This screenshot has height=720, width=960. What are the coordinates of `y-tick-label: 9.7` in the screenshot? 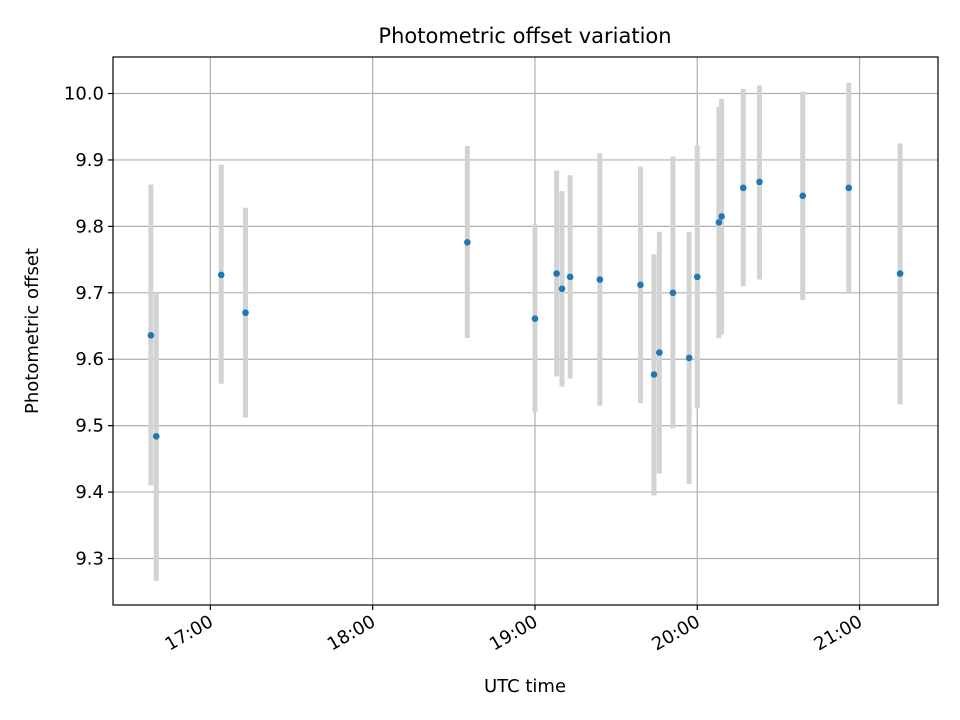 It's located at (89, 293).